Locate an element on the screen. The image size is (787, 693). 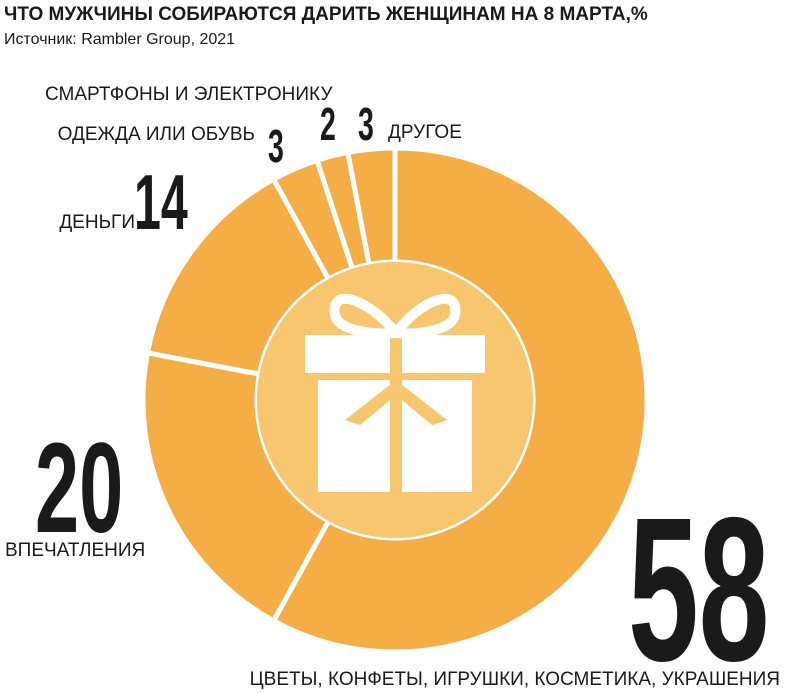
value-label: 20 is located at coordinates (79, 488).